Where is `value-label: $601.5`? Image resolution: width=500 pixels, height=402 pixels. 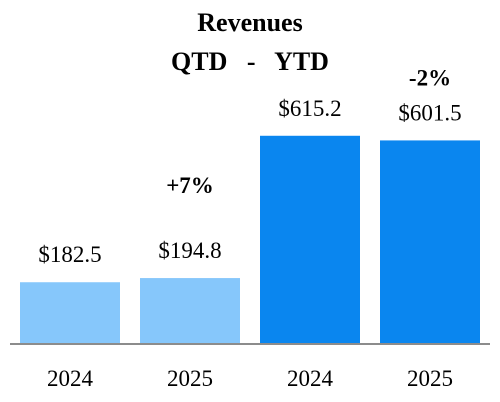 value-label: $601.5 is located at coordinates (429, 112).